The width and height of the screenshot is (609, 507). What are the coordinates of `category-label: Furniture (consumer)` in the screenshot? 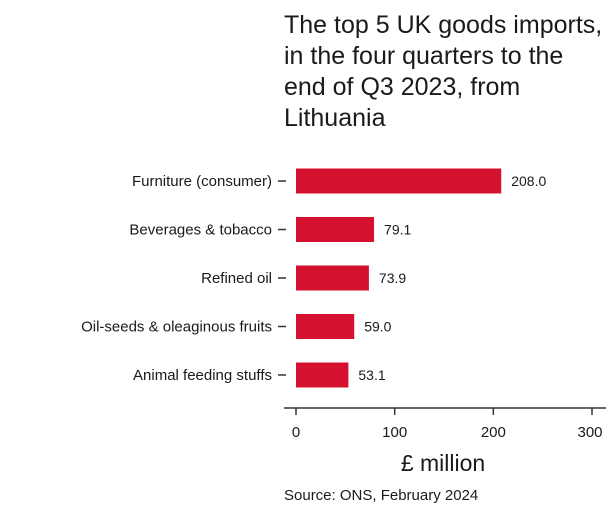 It's located at (202, 181).